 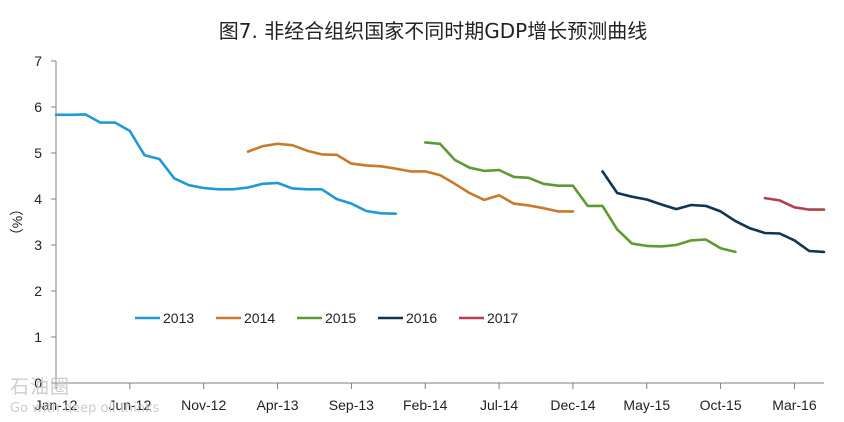 What do you see at coordinates (38, 383) in the screenshot?
I see `y-tick-label: 0` at bounding box center [38, 383].